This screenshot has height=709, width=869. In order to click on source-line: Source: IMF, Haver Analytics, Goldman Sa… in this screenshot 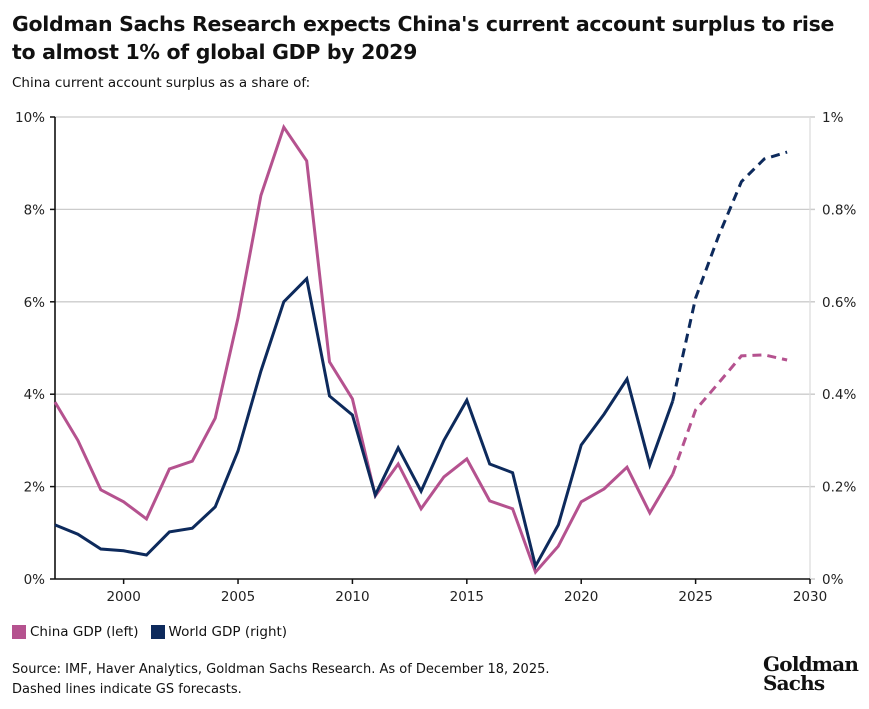, I will do `click(281, 669)`.